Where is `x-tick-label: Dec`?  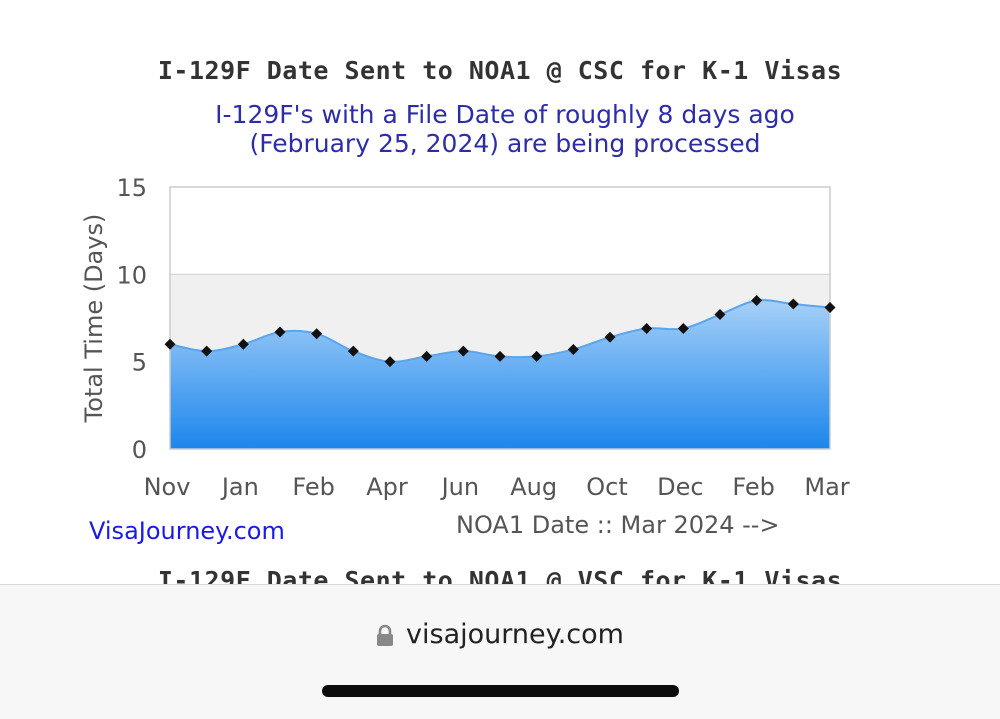
x-tick-label: Dec is located at coordinates (680, 487).